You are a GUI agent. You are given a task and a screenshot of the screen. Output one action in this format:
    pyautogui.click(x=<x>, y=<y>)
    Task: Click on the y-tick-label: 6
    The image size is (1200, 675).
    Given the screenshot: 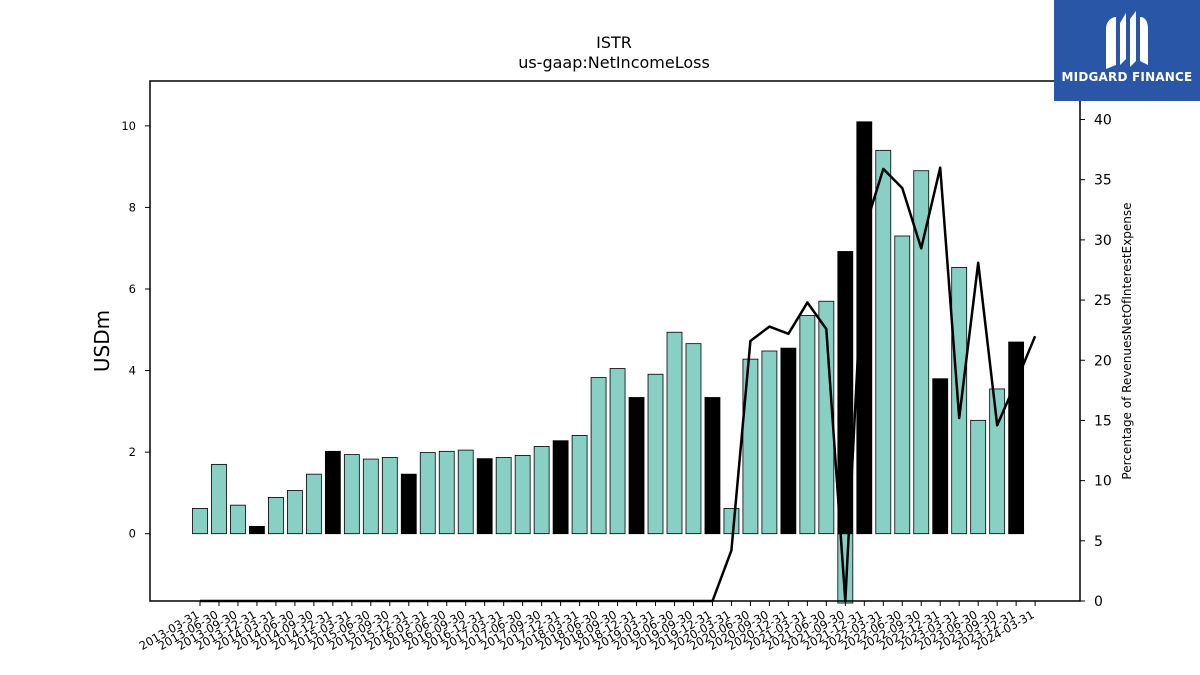 What is the action you would take?
    pyautogui.click(x=132, y=289)
    